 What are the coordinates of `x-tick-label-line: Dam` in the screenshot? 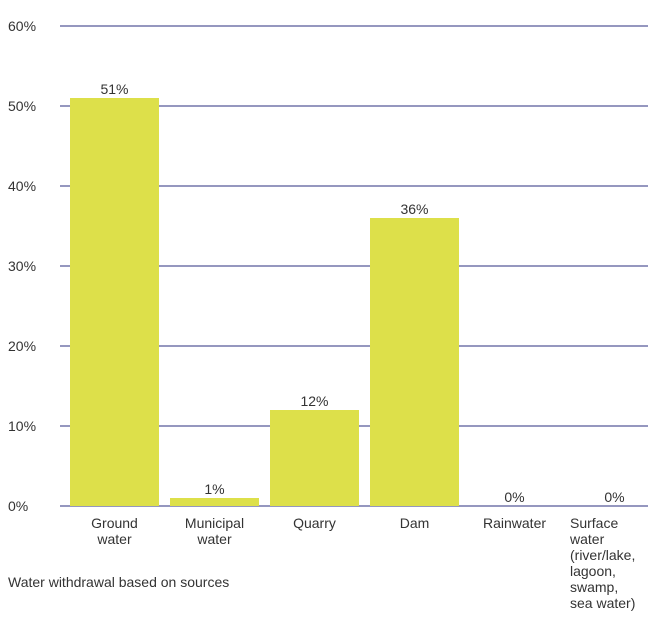 It's located at (415, 523).